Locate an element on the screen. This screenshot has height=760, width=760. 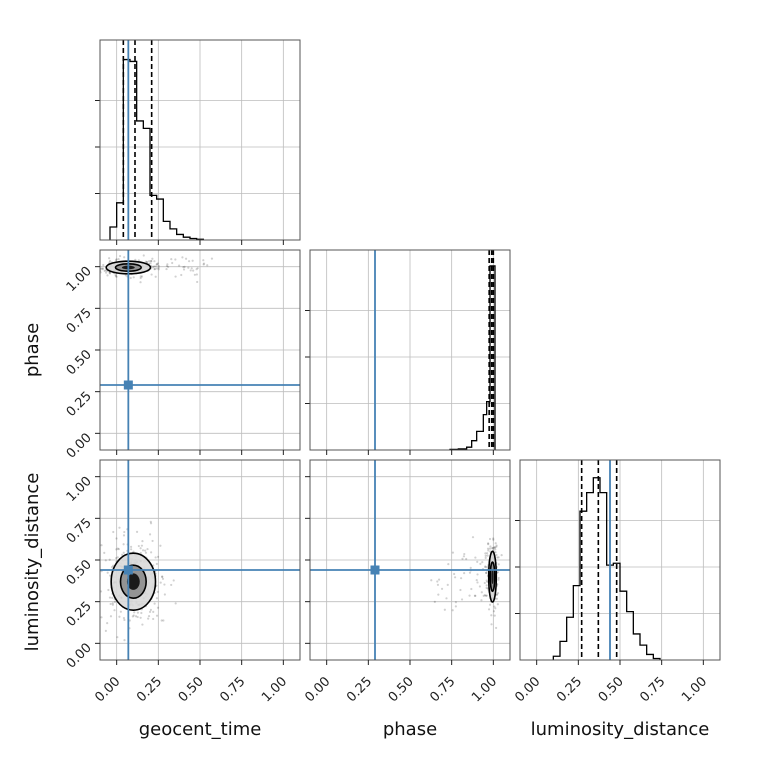
xtick-label-1: 0.25 is located at coordinates (569, 689).